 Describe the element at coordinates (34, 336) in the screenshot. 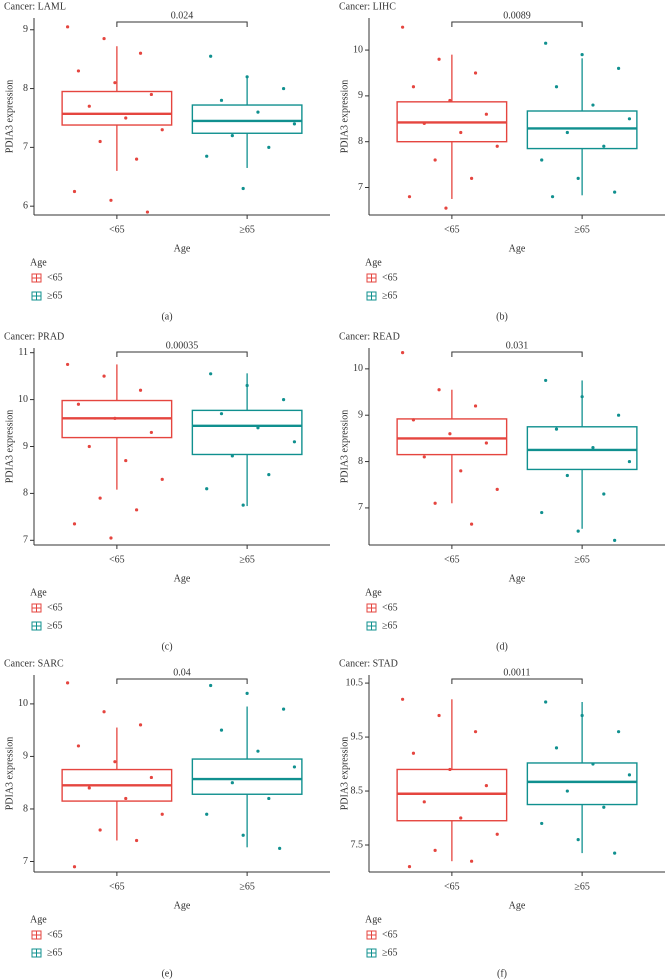

I see `chart-title: Cancer: PRAD` at that location.